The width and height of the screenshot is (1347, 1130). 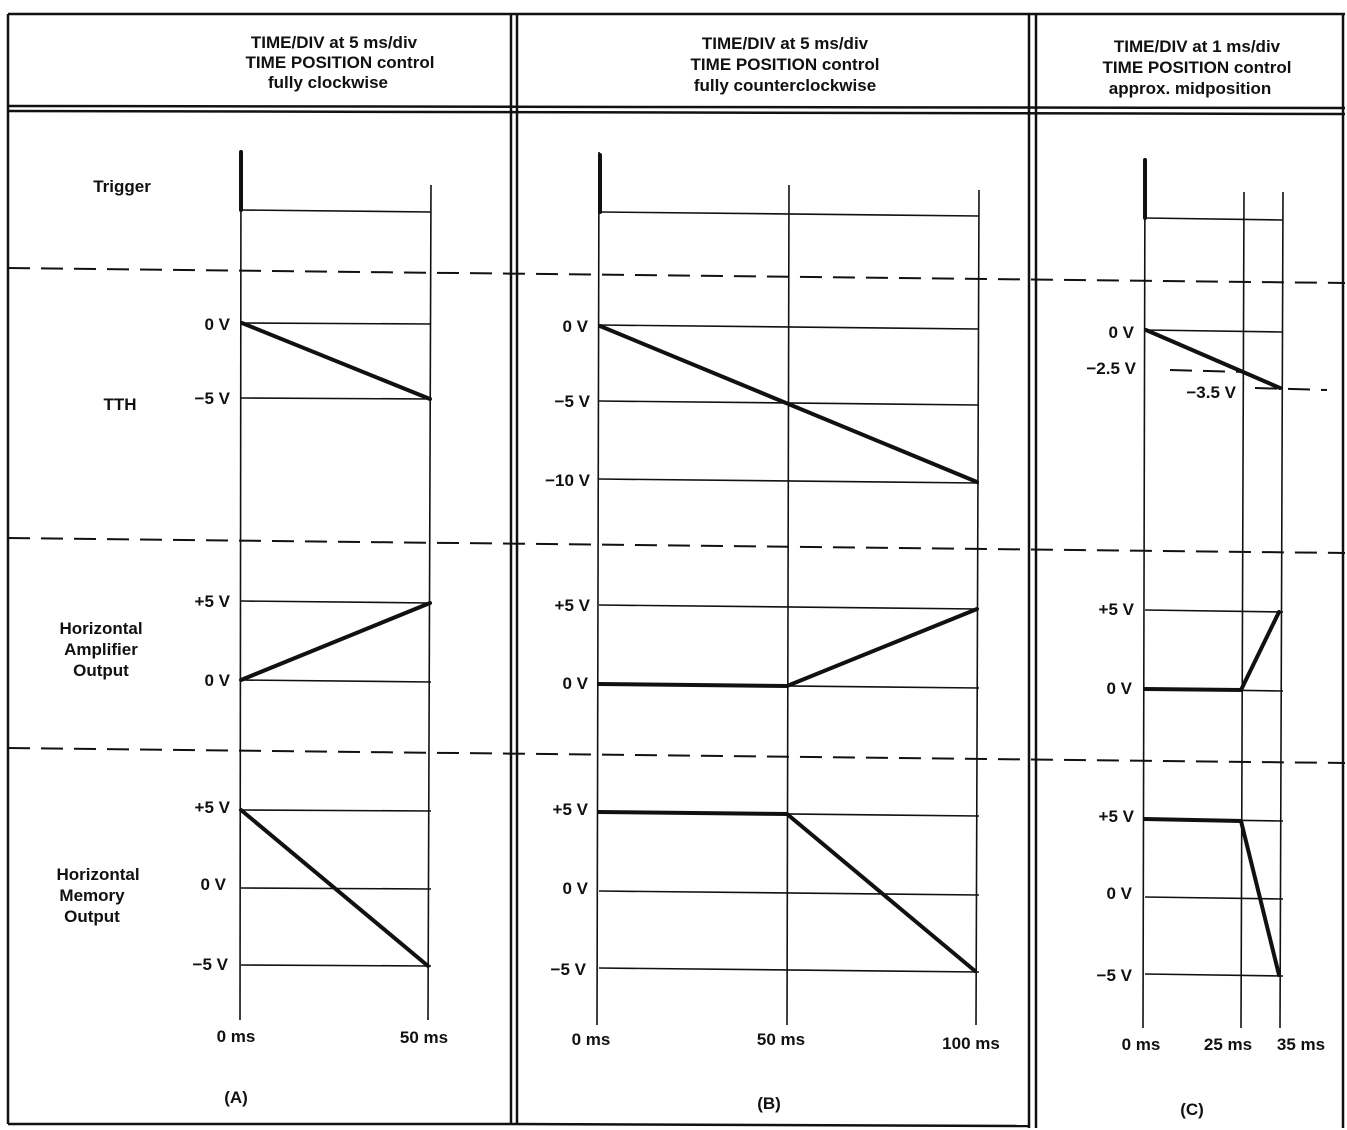 What do you see at coordinates (97, 874) in the screenshot?
I see `row-label-mem-1: Horizontal` at bounding box center [97, 874].